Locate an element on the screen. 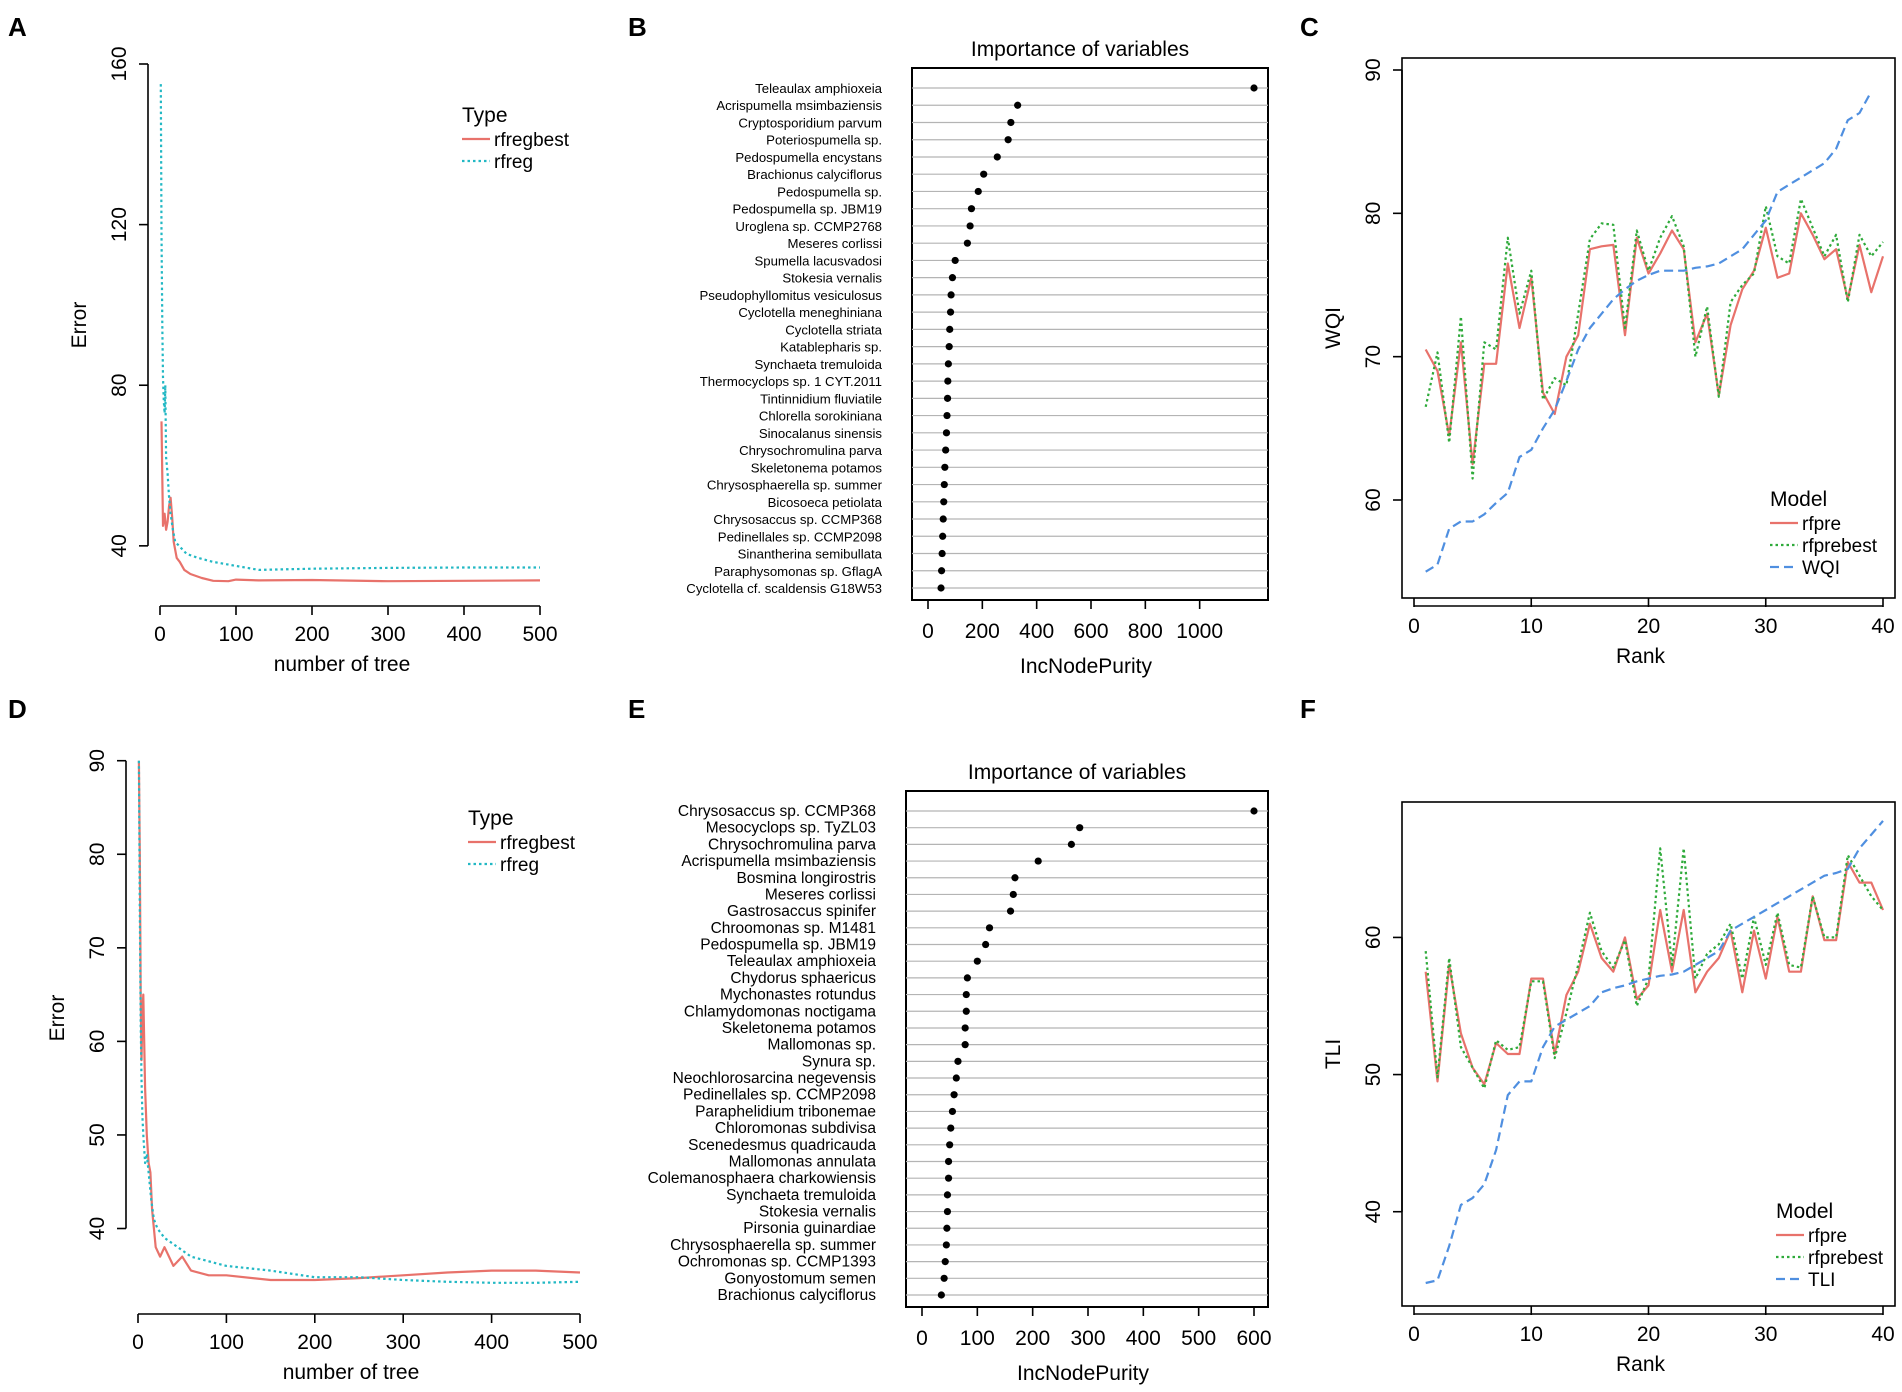  category-label: Brachionus calyciflorus is located at coordinates (796, 1295).